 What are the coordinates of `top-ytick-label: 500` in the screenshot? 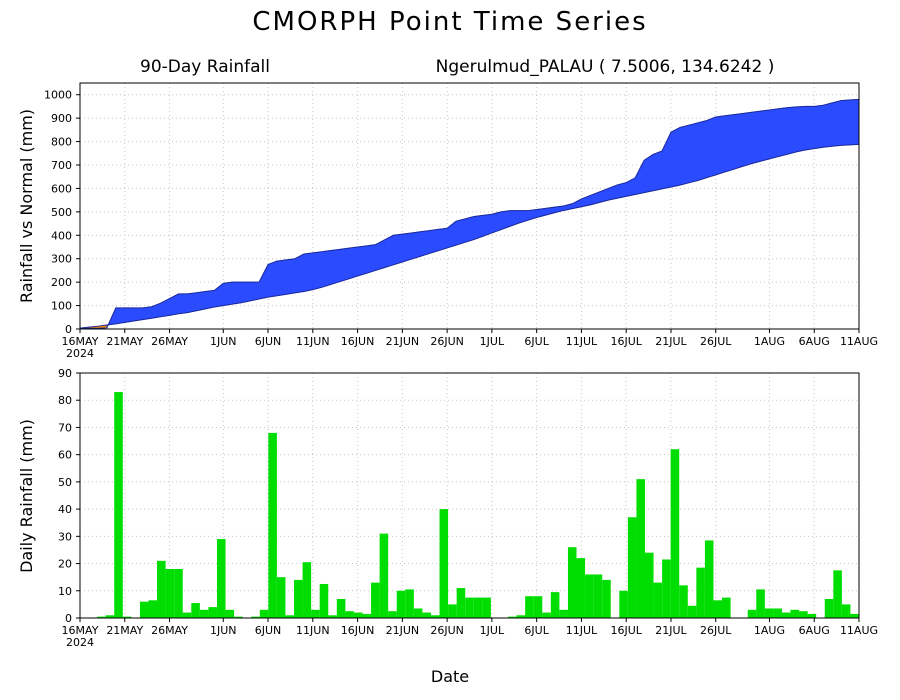 It's located at (61, 212).